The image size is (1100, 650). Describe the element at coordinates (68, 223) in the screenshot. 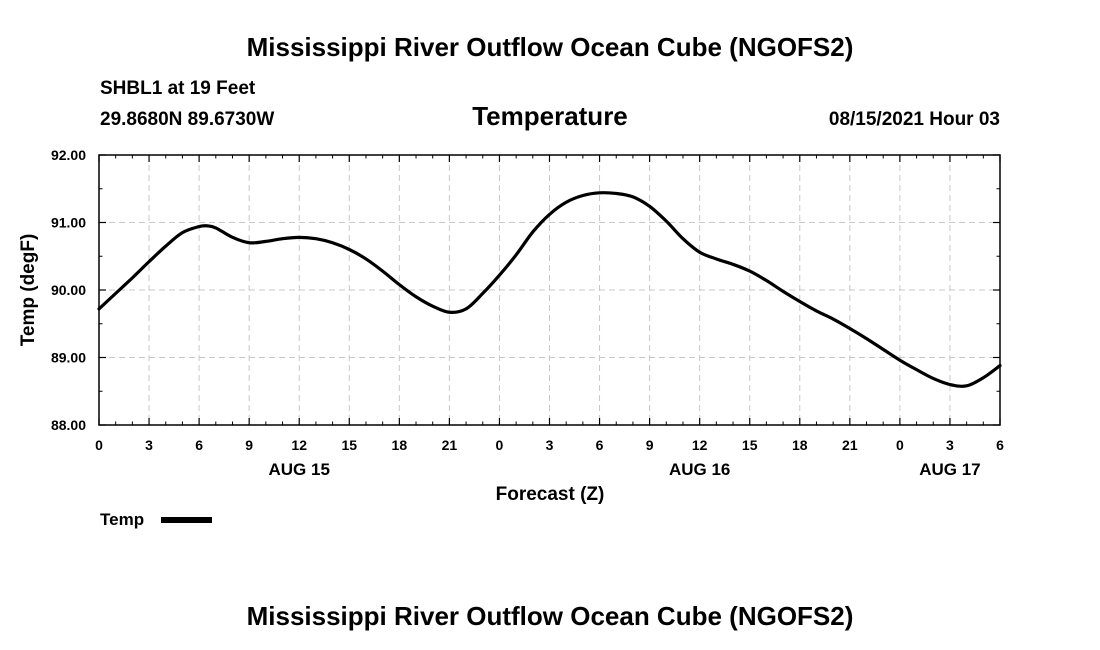

I see `y-tick-label: 91.00` at that location.